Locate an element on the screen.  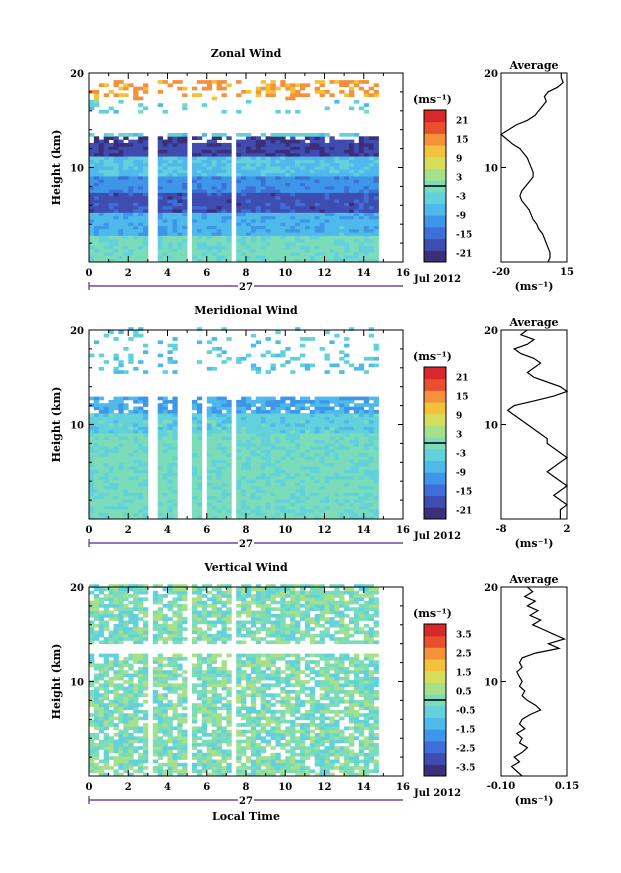
x-tick-label: 14 is located at coordinates (364, 273).